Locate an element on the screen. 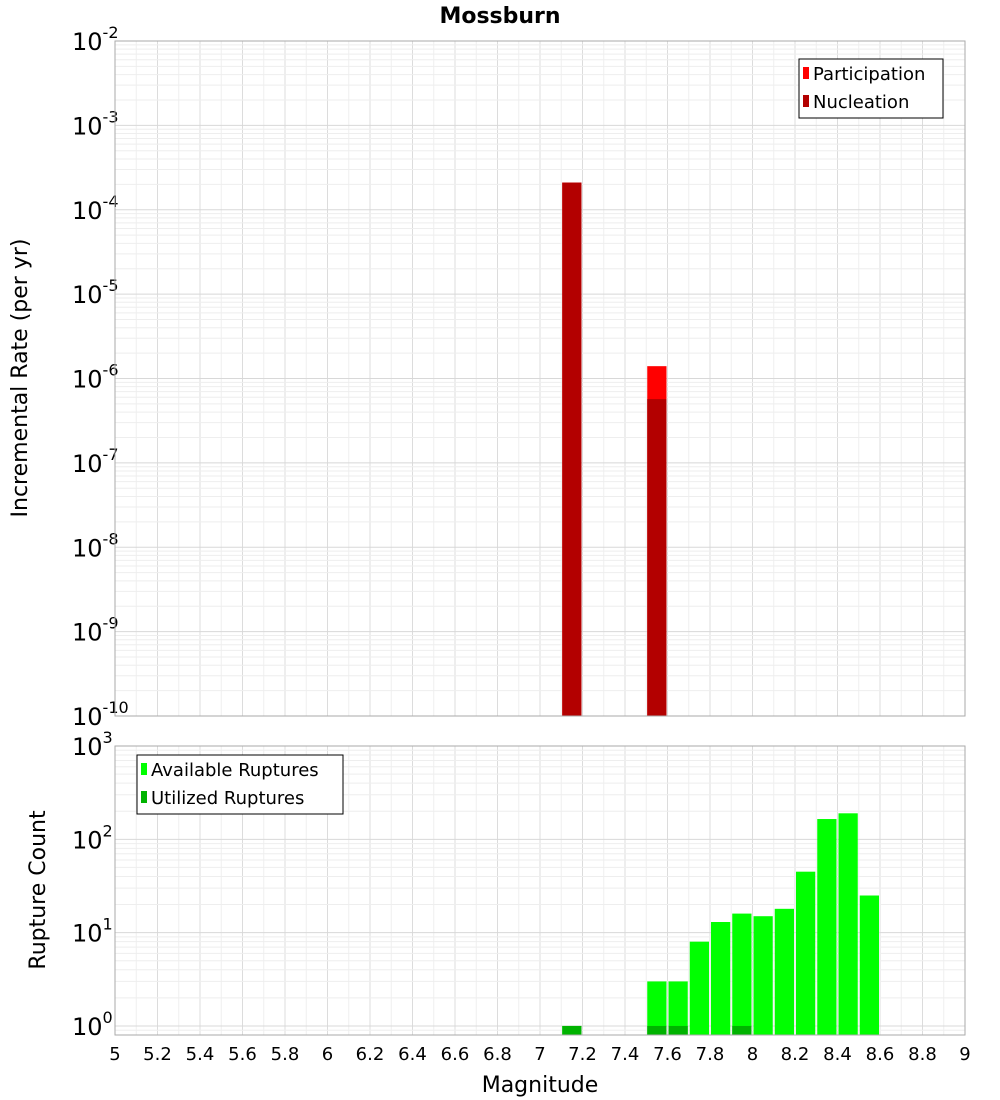 Image resolution: width=1000 pixels, height=1100 pixels. x-tick-label: 7.2 is located at coordinates (582, 1054).